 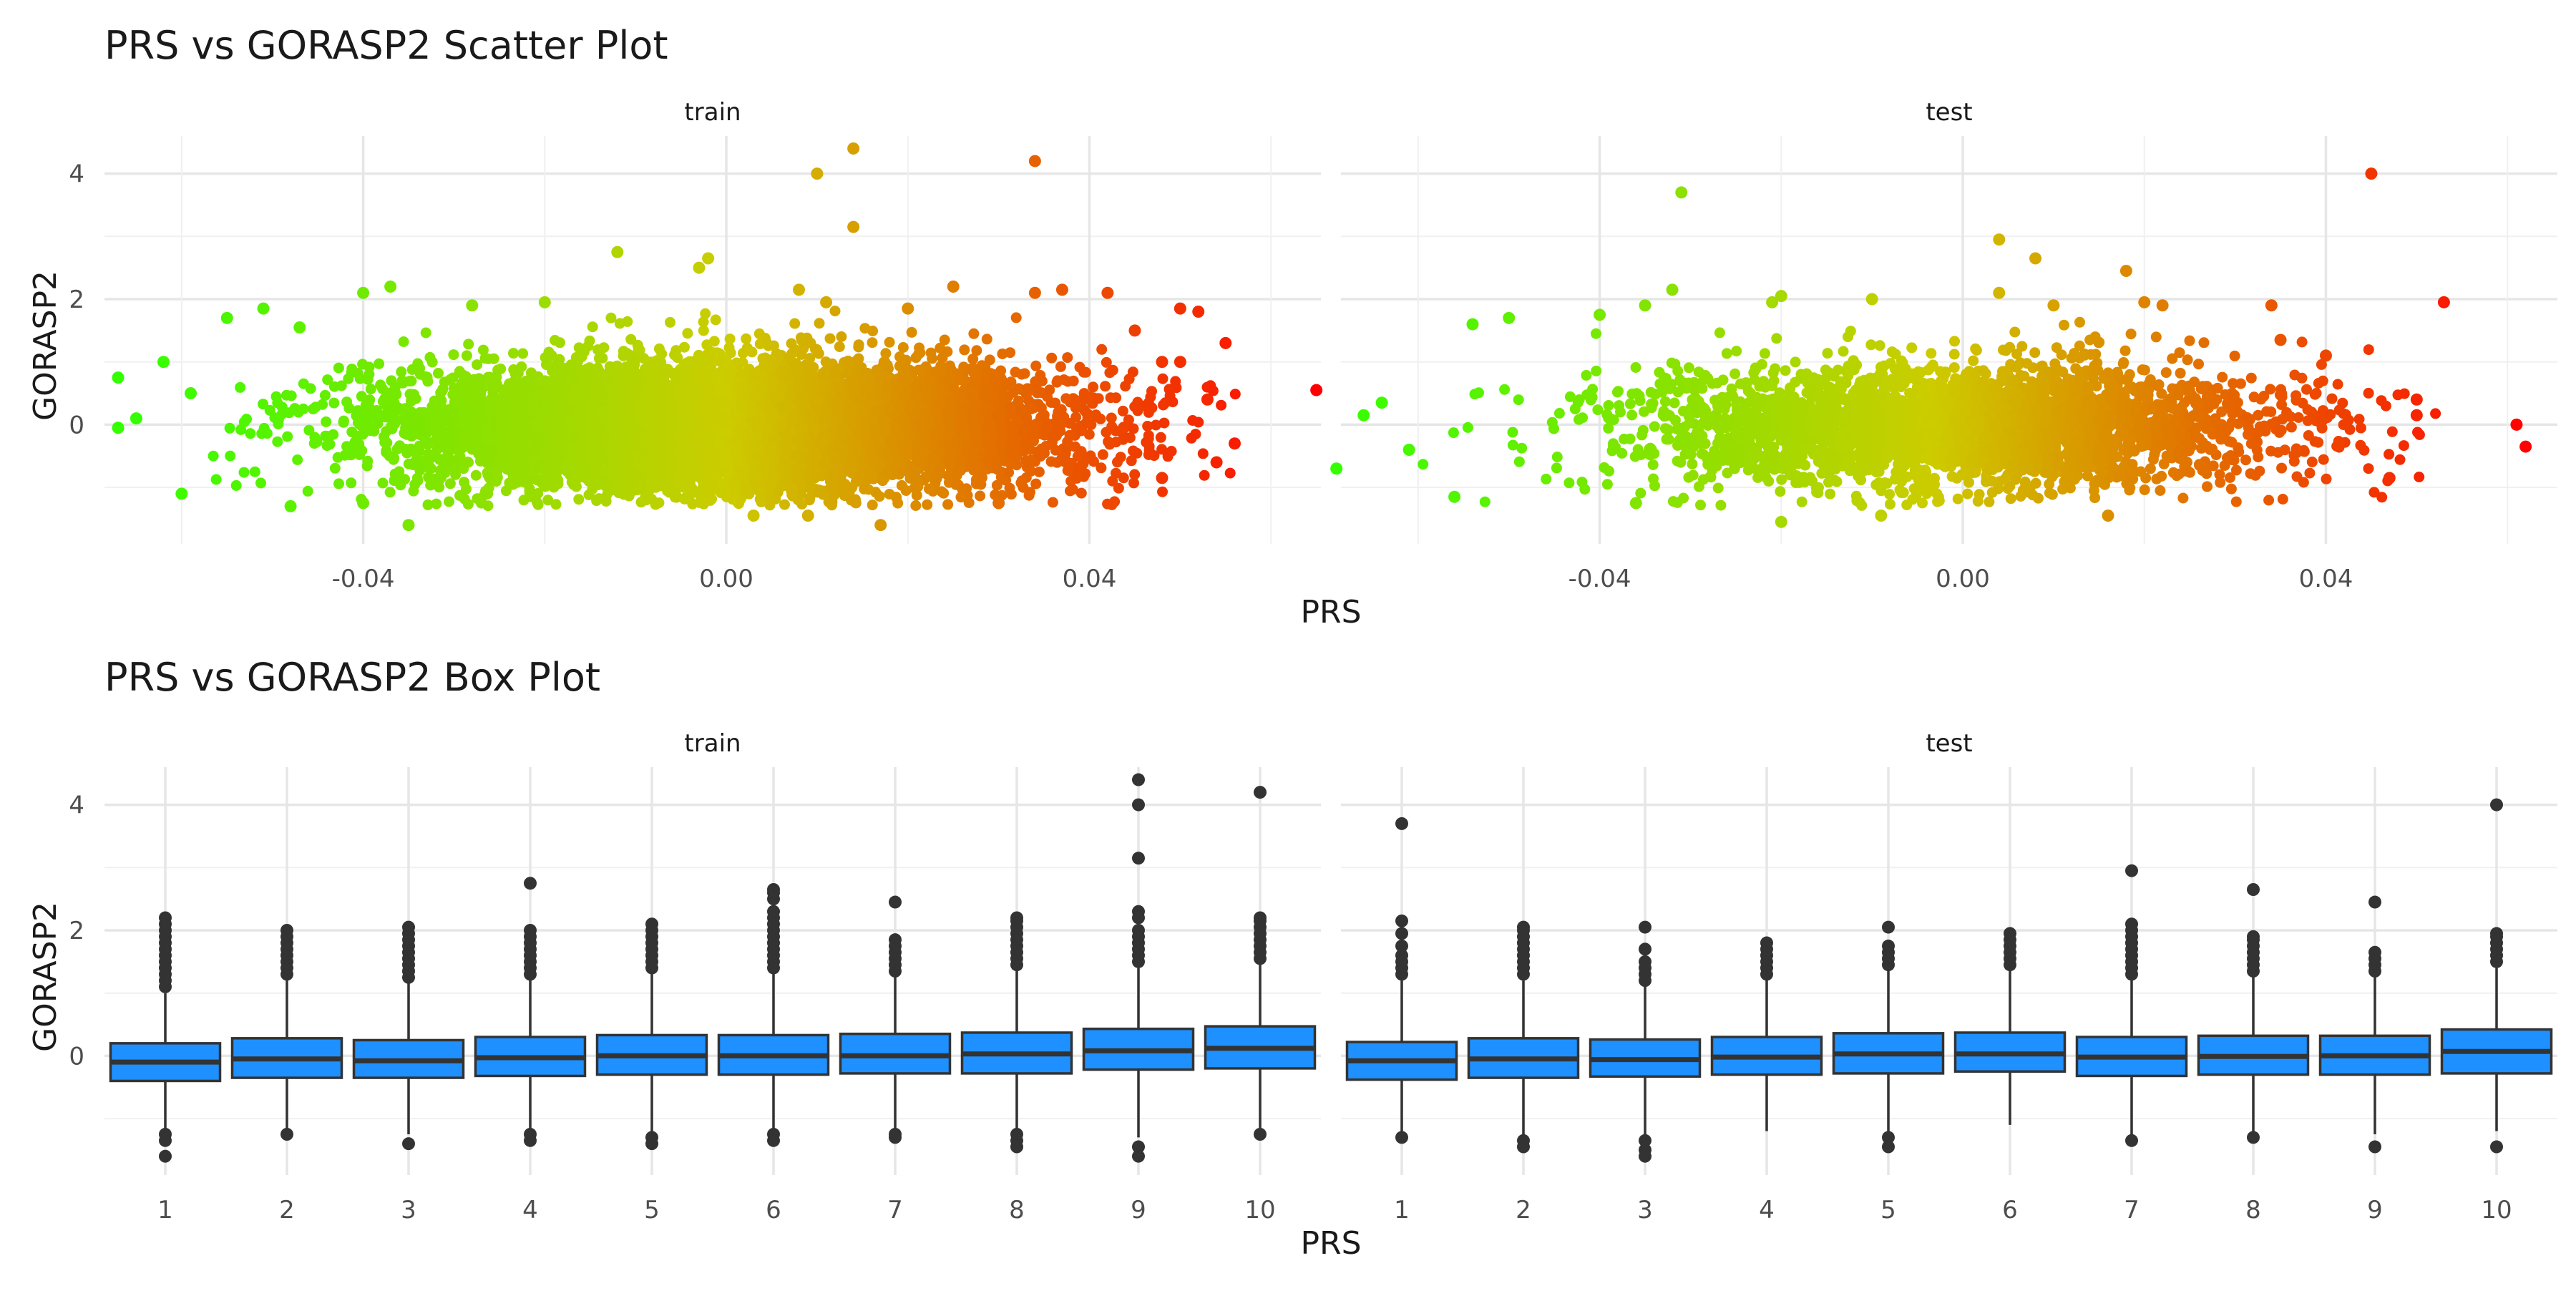 What do you see at coordinates (76, 300) in the screenshot?
I see `scatter-y-tick-label: 2` at bounding box center [76, 300].